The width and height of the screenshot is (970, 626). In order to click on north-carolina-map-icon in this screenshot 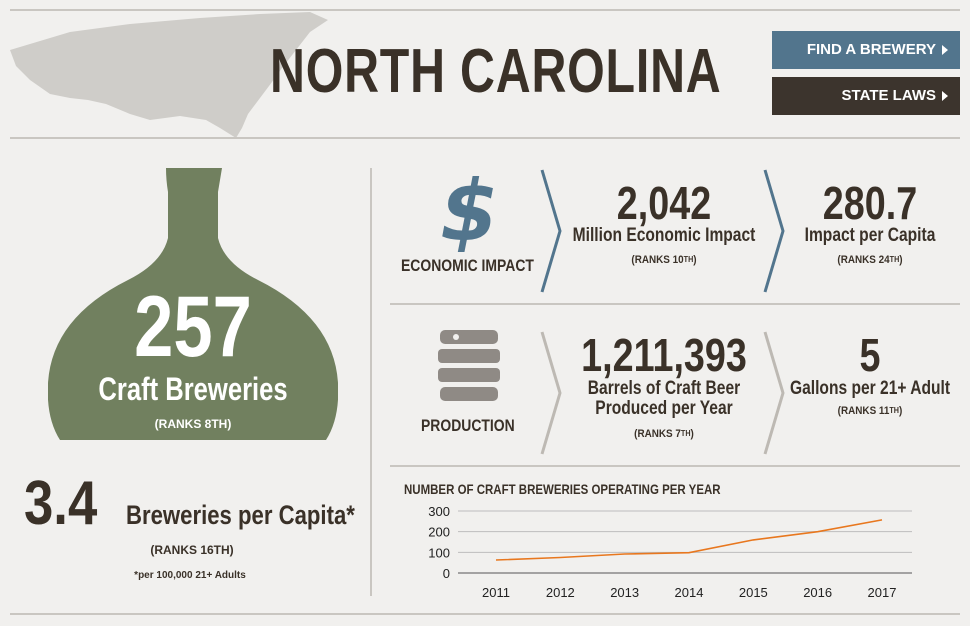, I will do `click(169, 75)`.